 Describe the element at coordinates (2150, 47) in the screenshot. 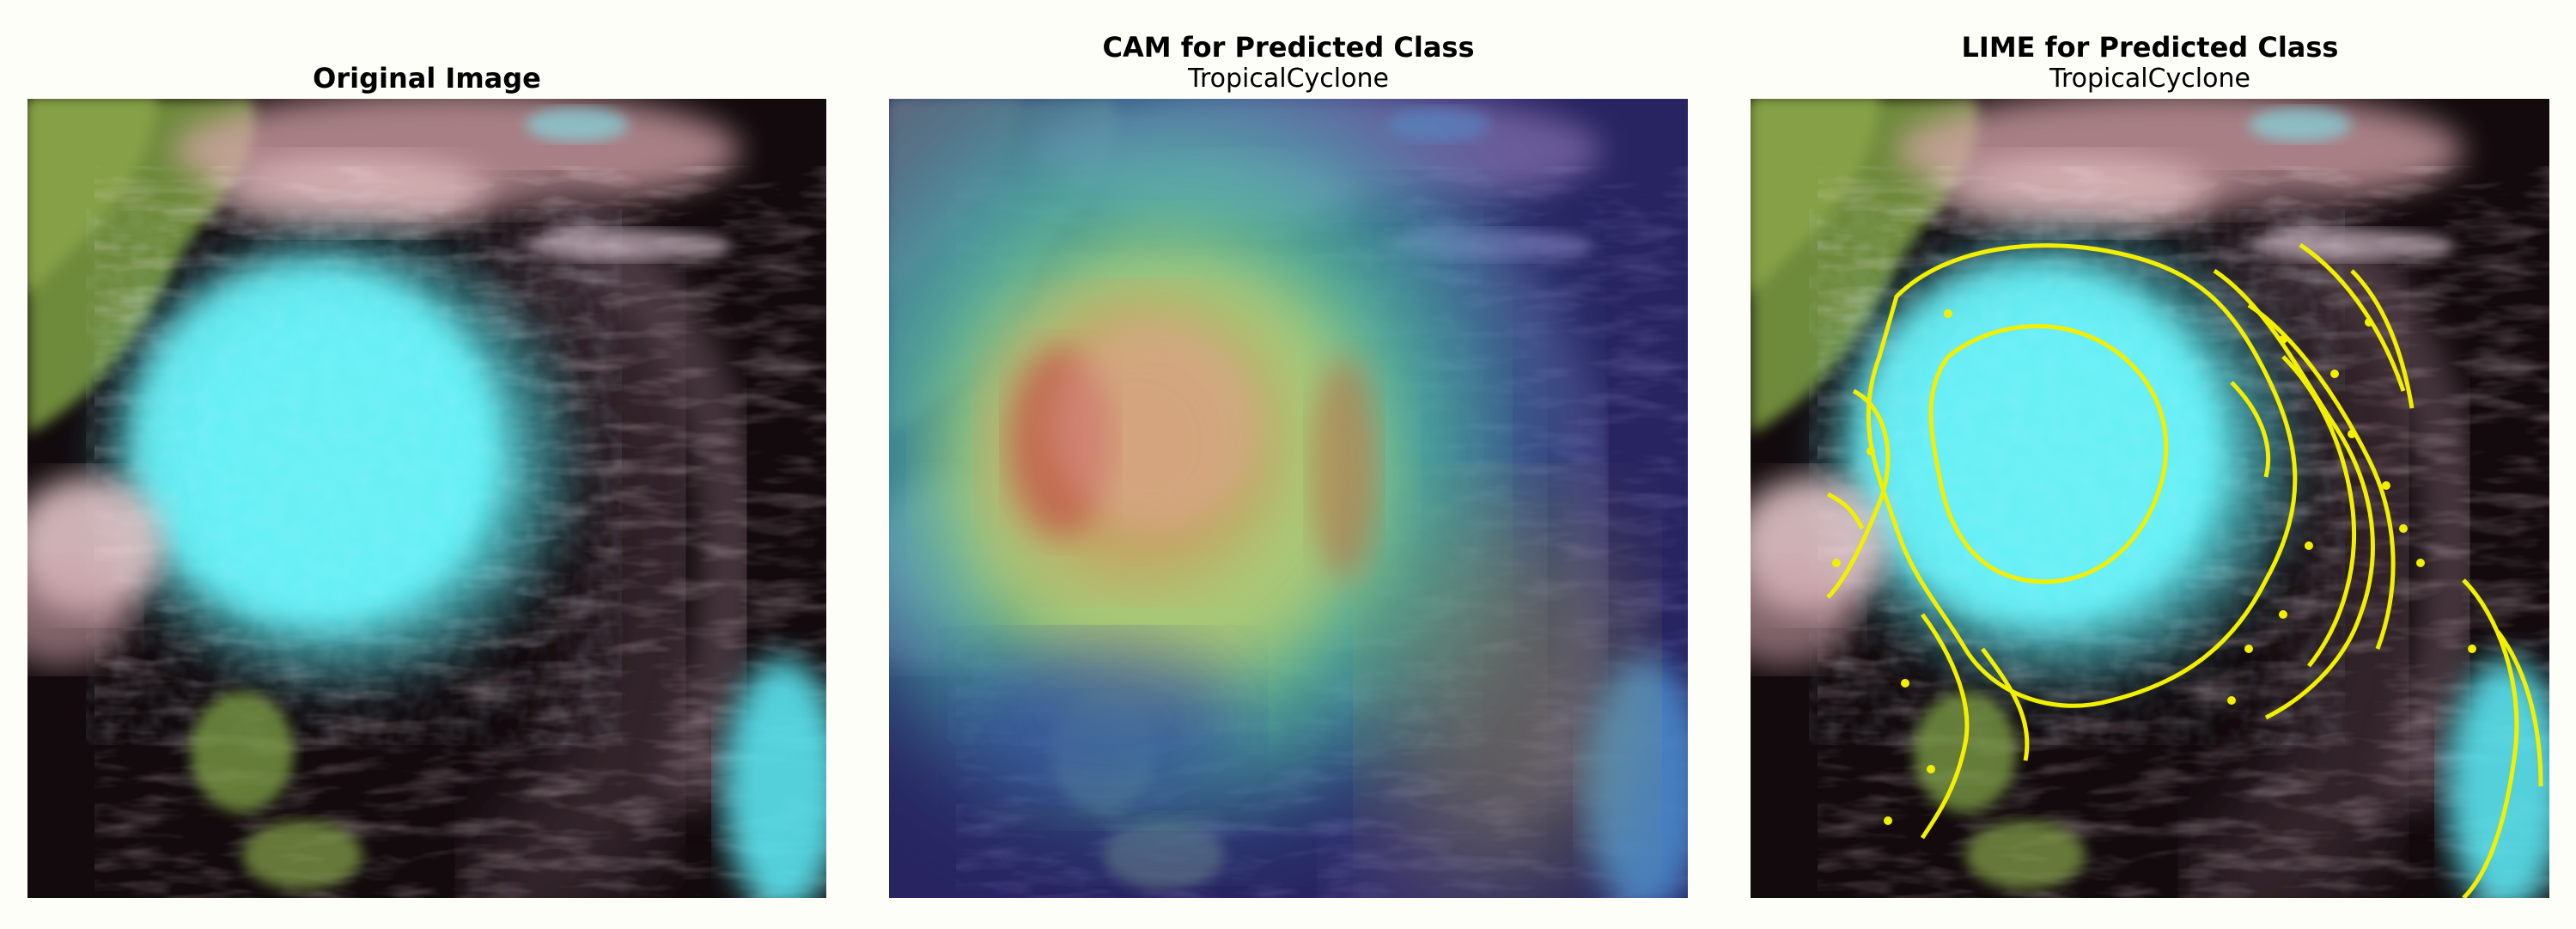

I see `panel-title-lime: LIME for Predicted Class` at that location.